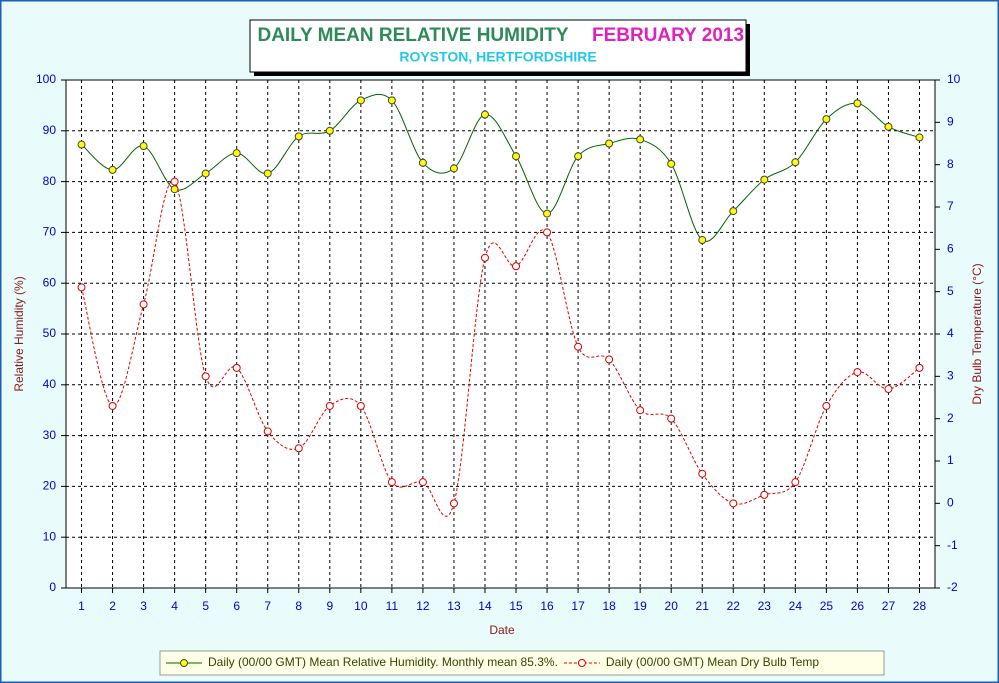  I want to click on chart-title: DAILY MEAN RELATIVE HUMIDITY, so click(412, 35).